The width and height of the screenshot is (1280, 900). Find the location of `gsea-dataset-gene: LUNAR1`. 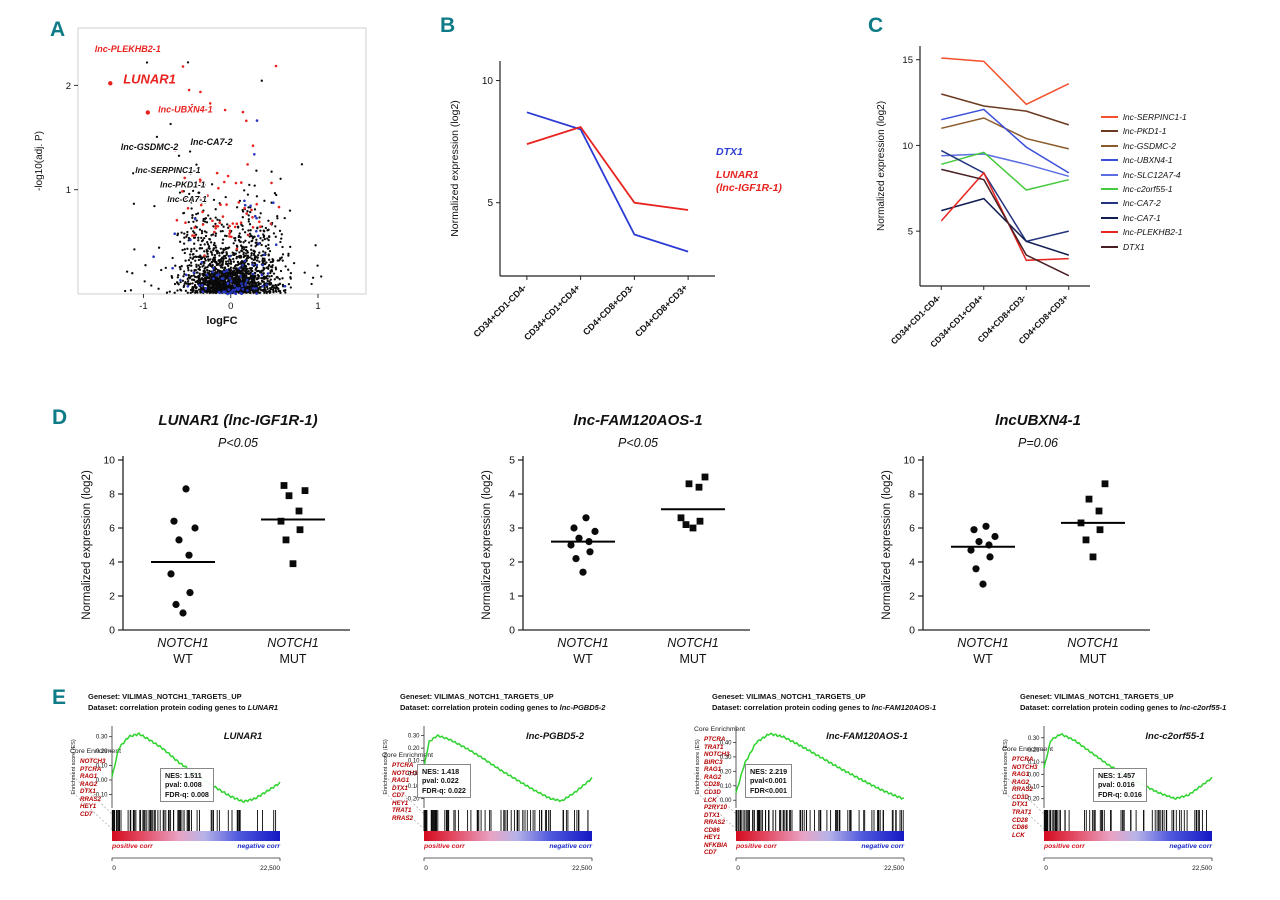

gsea-dataset-gene: LUNAR1 is located at coordinates (263, 707).